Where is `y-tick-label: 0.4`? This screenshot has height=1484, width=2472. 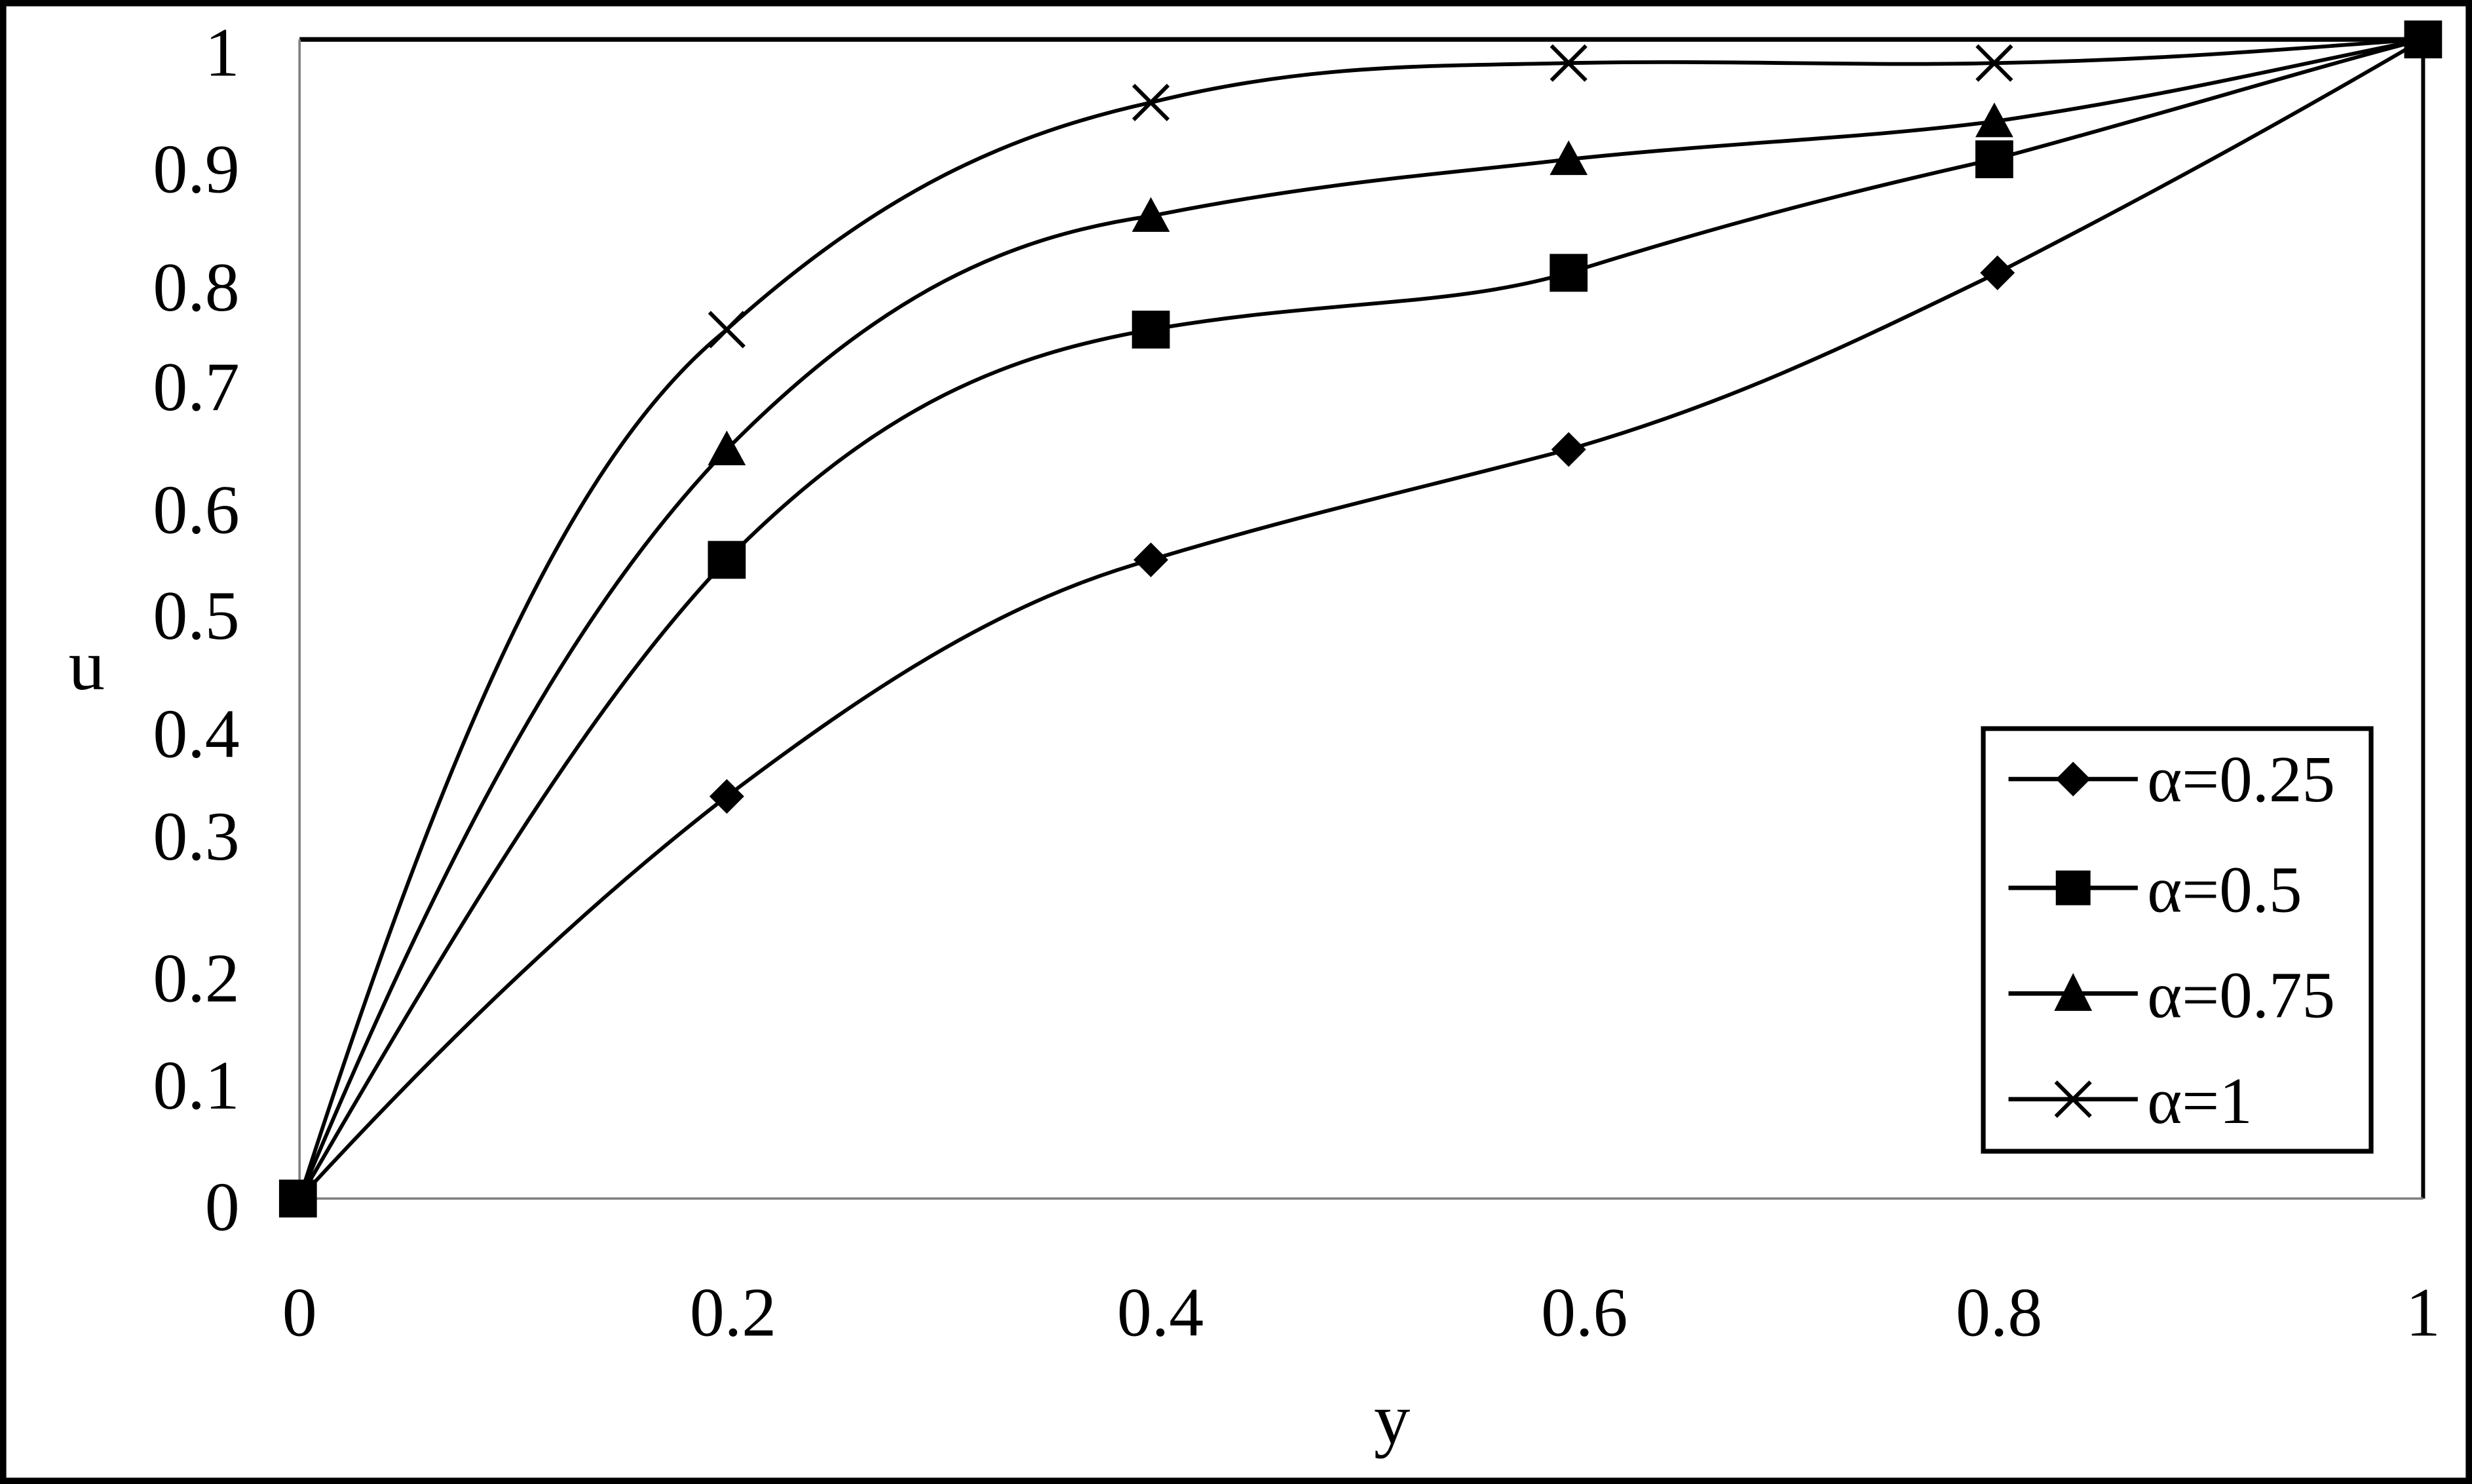 y-tick-label: 0.4 is located at coordinates (196, 733).